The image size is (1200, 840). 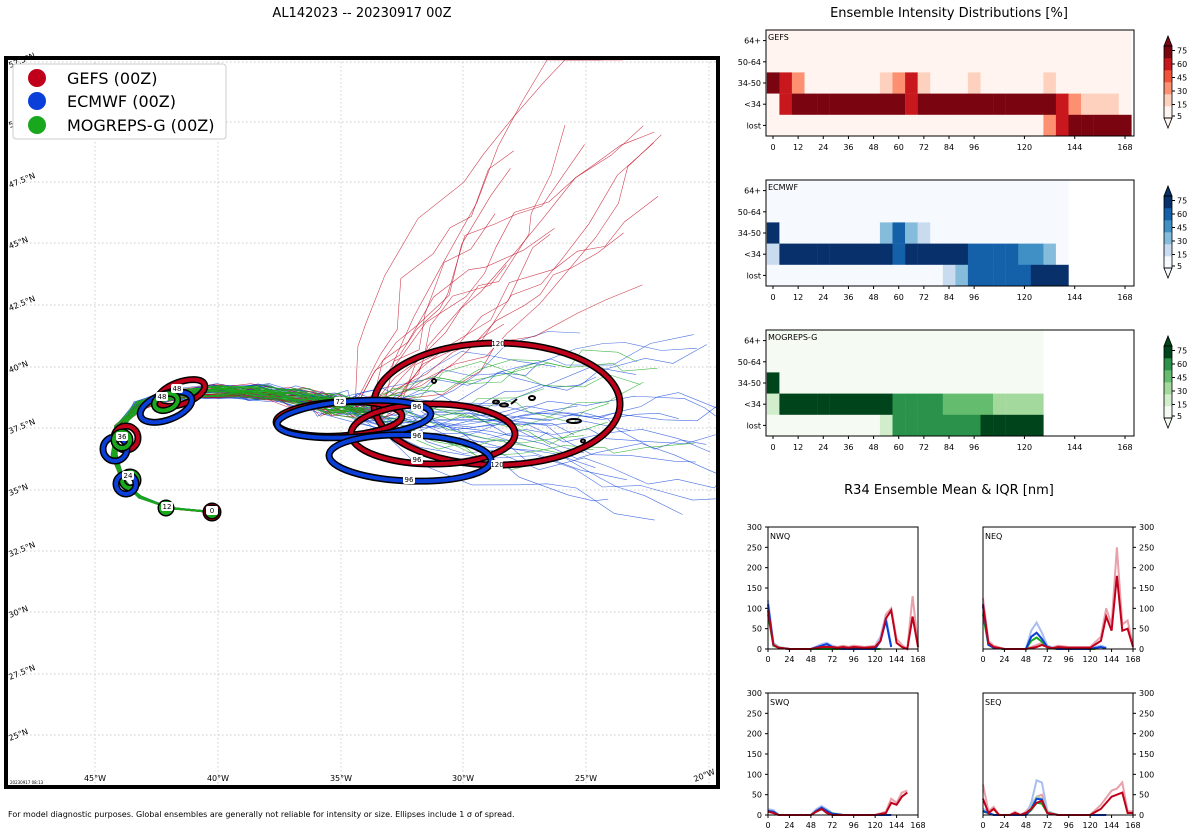 I want to click on y-tick-label: 250, so click(x=1146, y=713).